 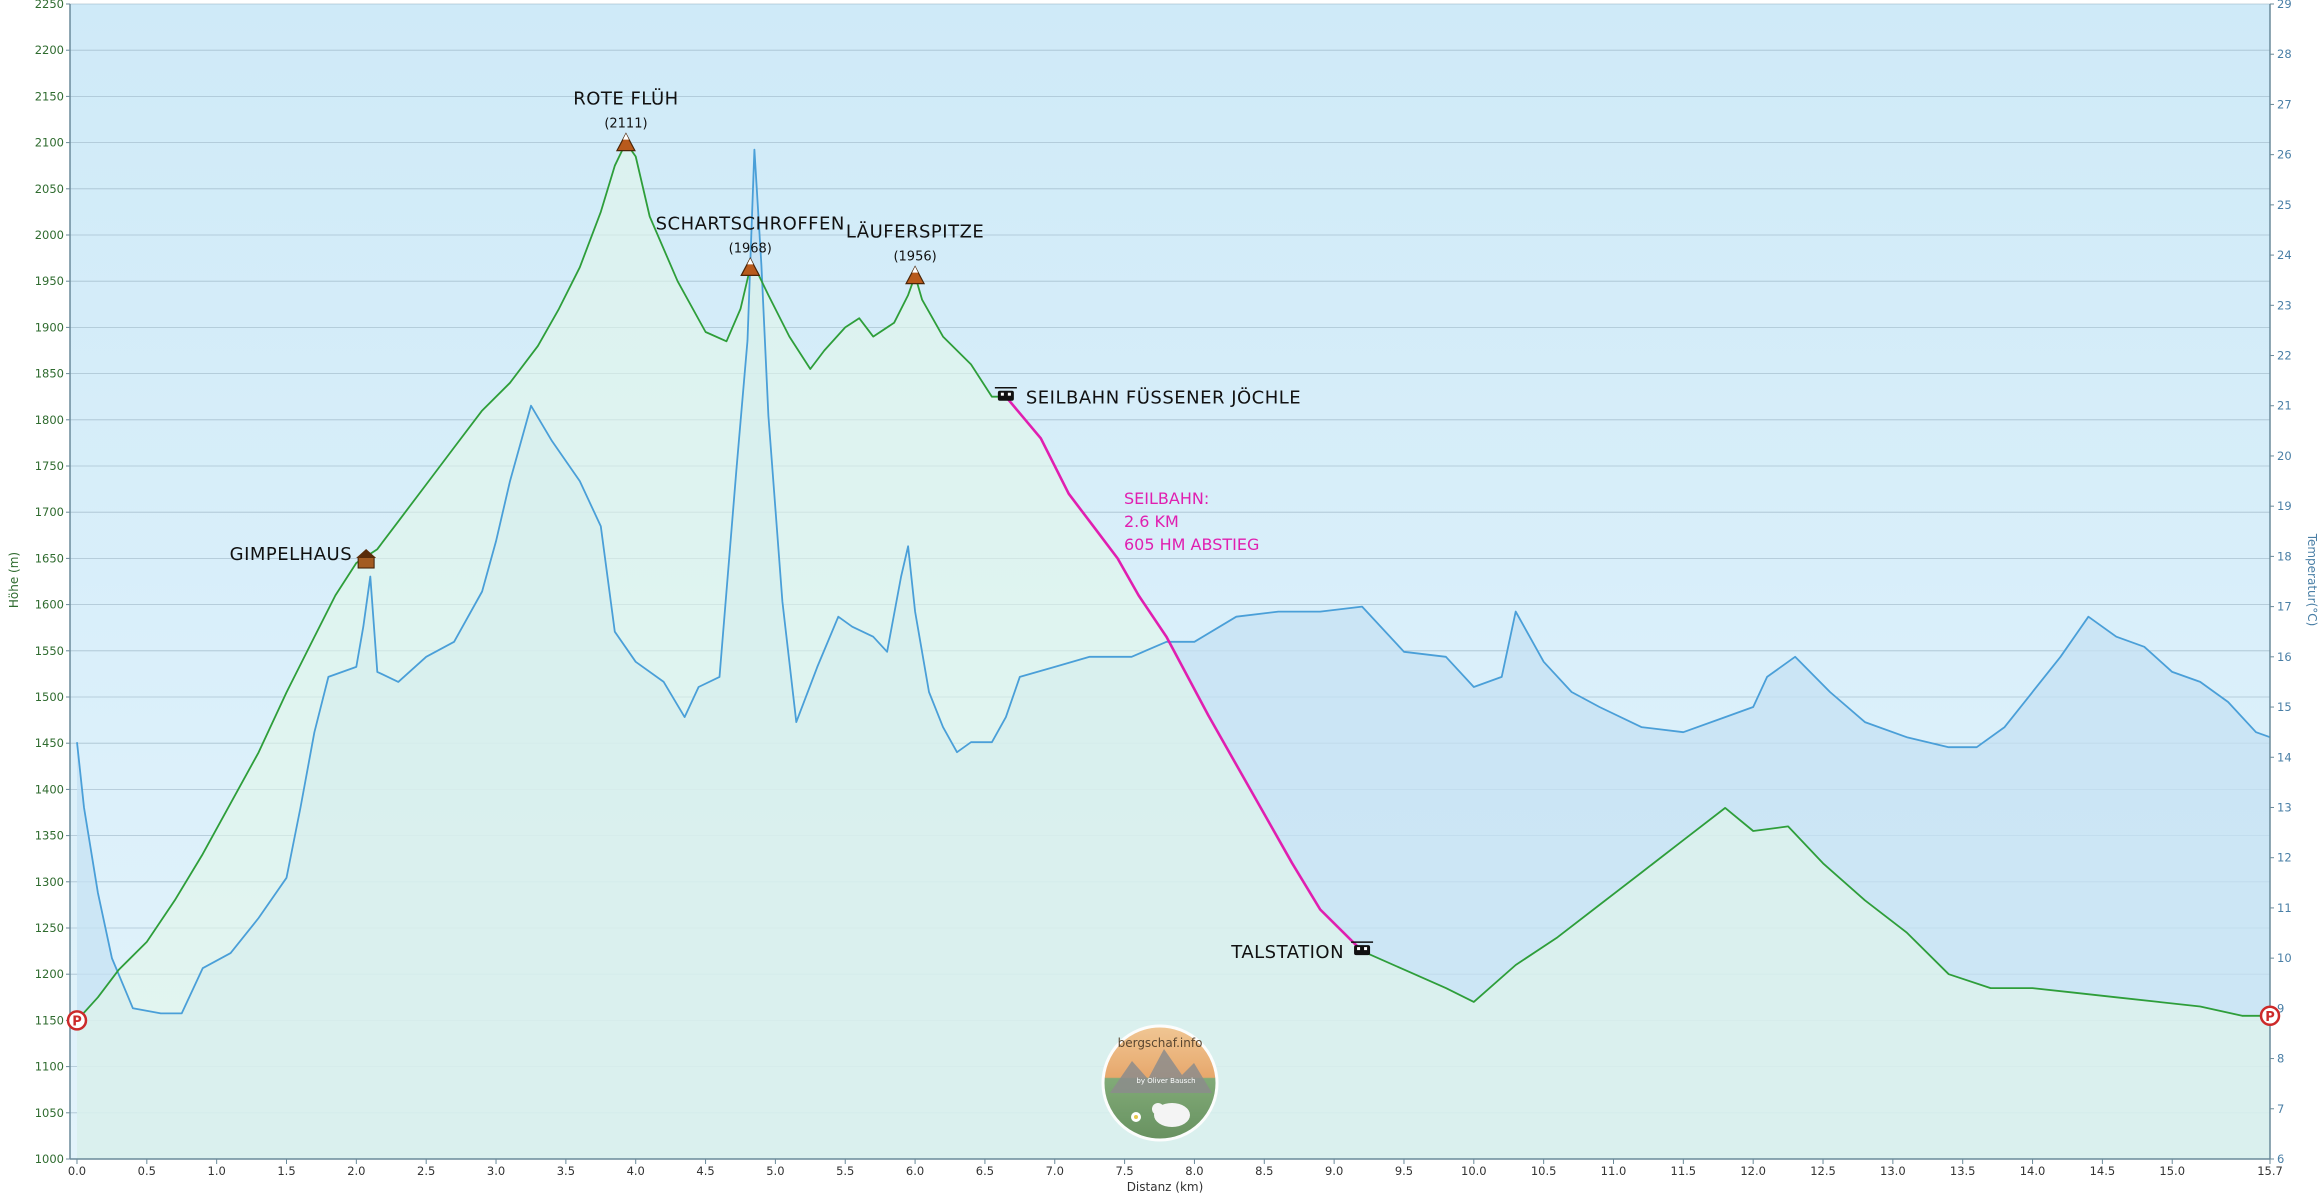 What do you see at coordinates (1191, 521) in the screenshot?
I see `cable-car-note: SEILBAHN: 2.6 KM 605 HM ABSTIEG` at bounding box center [1191, 521].